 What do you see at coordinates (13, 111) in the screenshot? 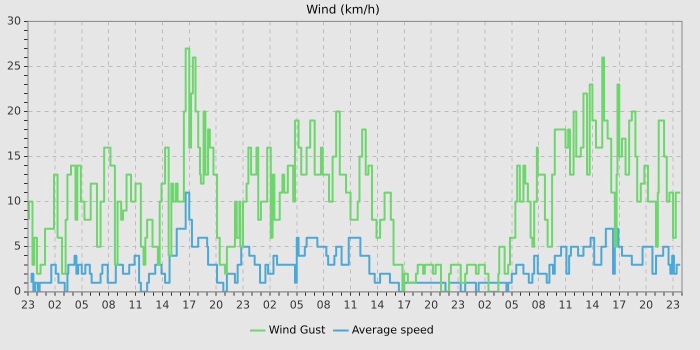
I see `y-tick-label: 20` at bounding box center [13, 111].